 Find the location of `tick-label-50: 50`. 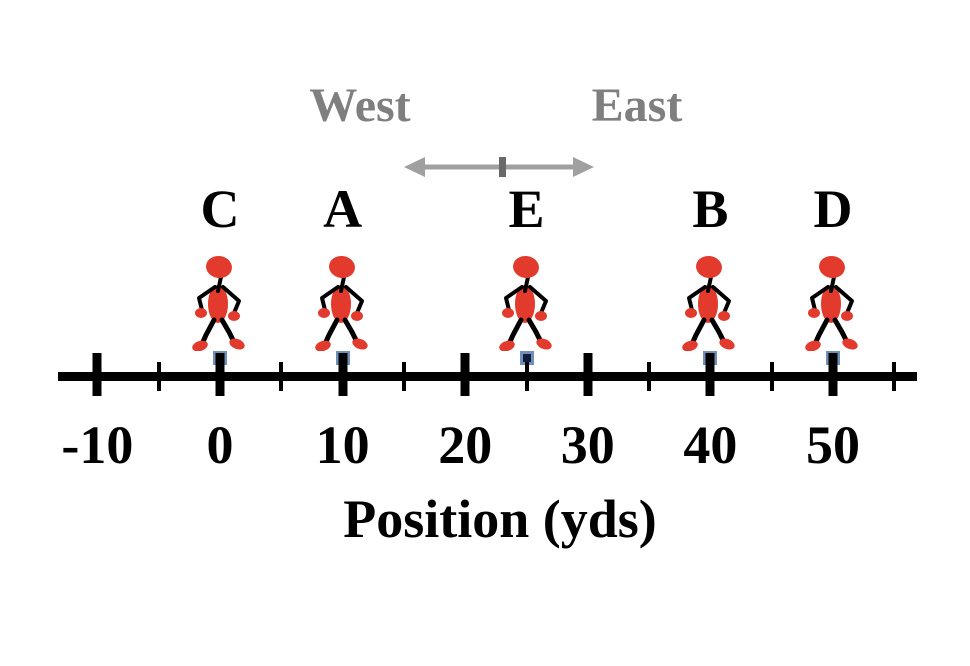

tick-label-50: 50 is located at coordinates (833, 445).